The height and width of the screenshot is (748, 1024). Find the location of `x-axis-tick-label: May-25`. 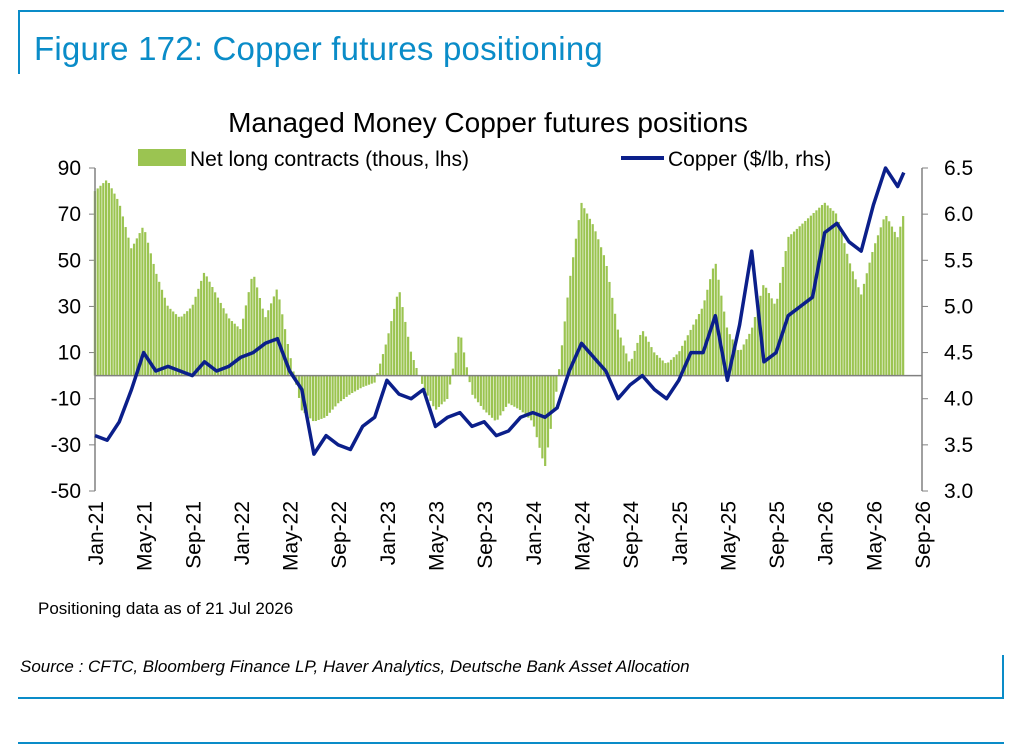

x-axis-tick-label: May-25 is located at coordinates (728, 536).